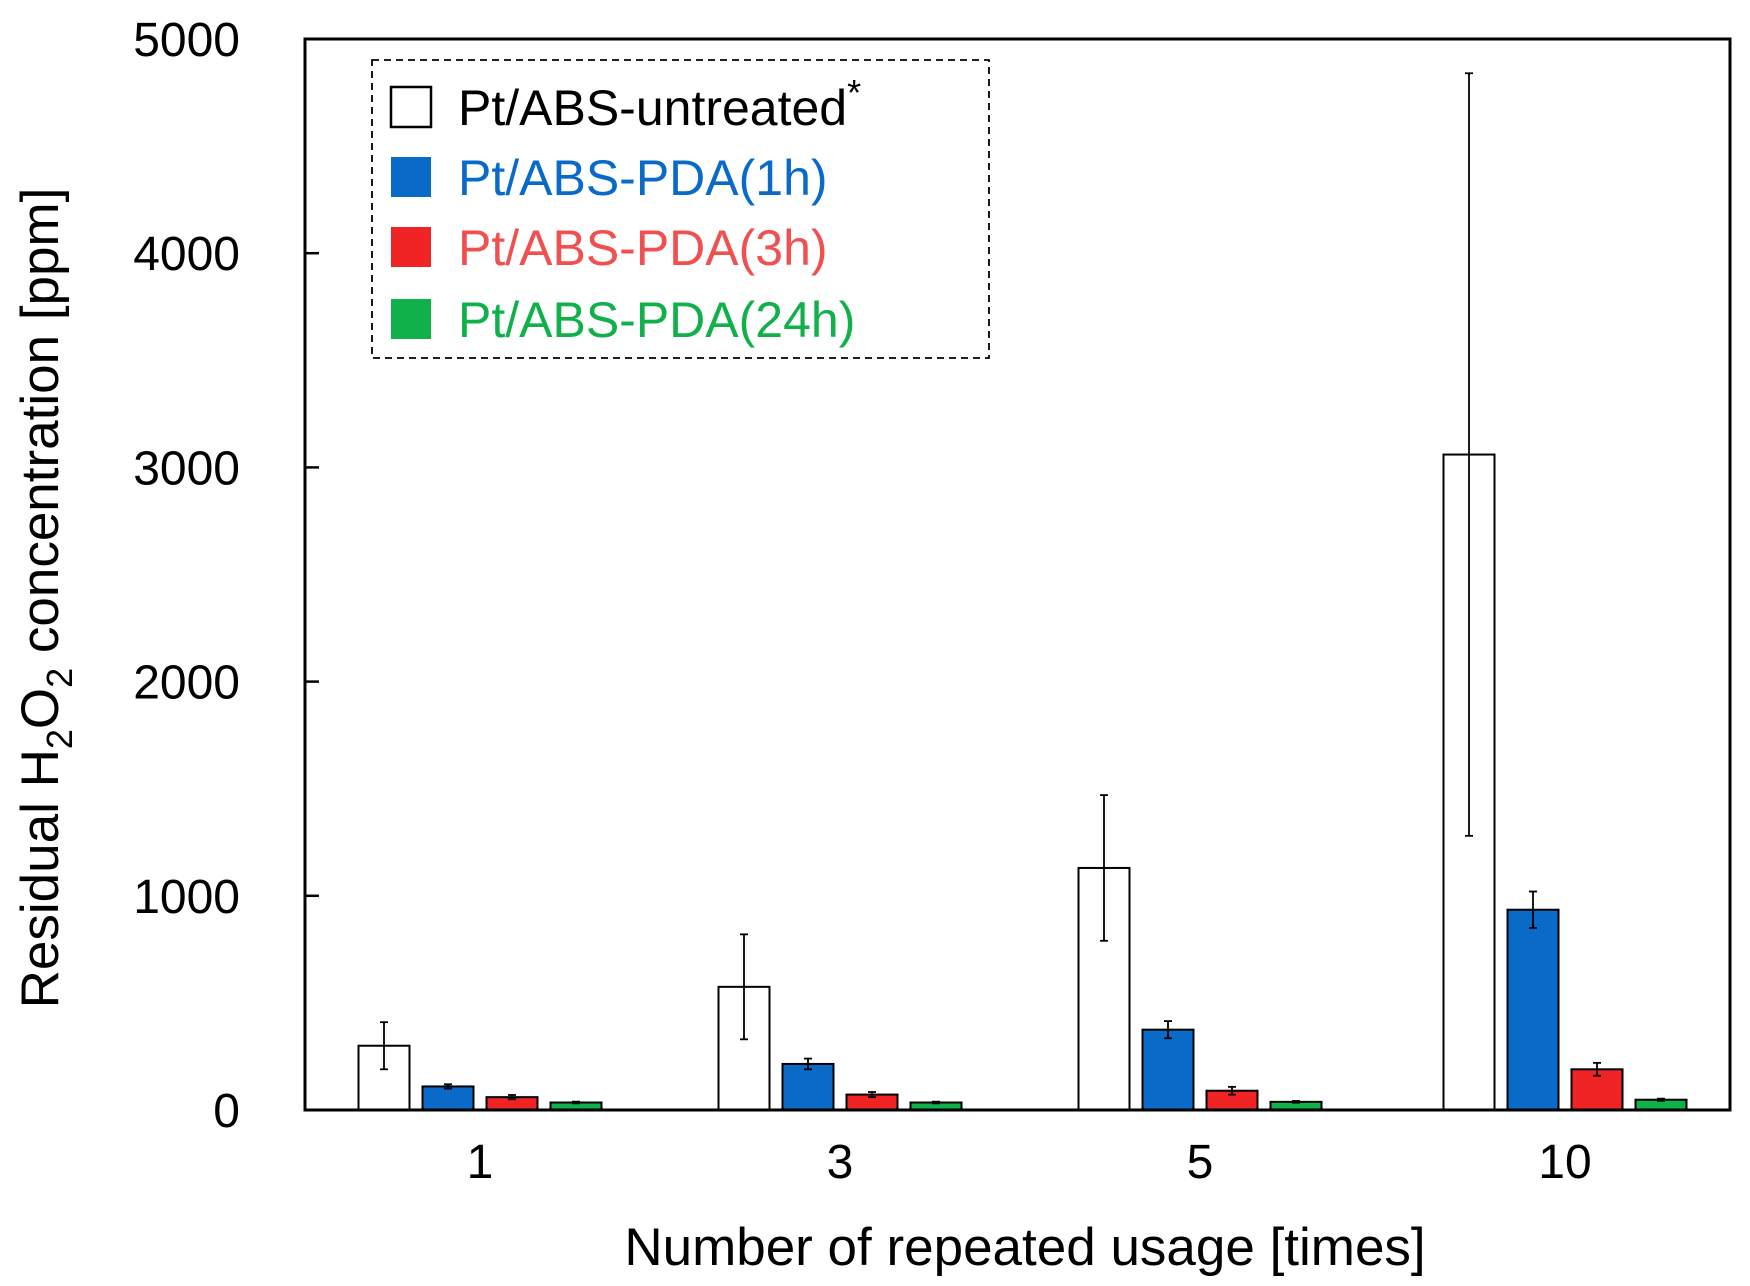  Describe the element at coordinates (45, 598) in the screenshot. I see `y-axis-title: Residual H2O2 concentration [ppm]` at that location.